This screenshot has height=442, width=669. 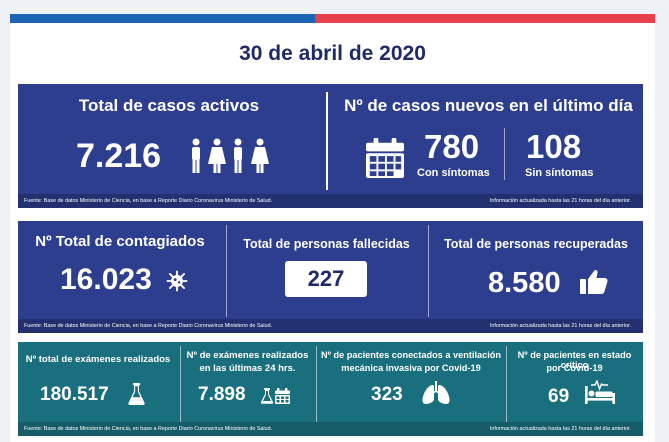 I want to click on critical-title-line1: Nº de pacientes en estado crítico, so click(x=574, y=360).